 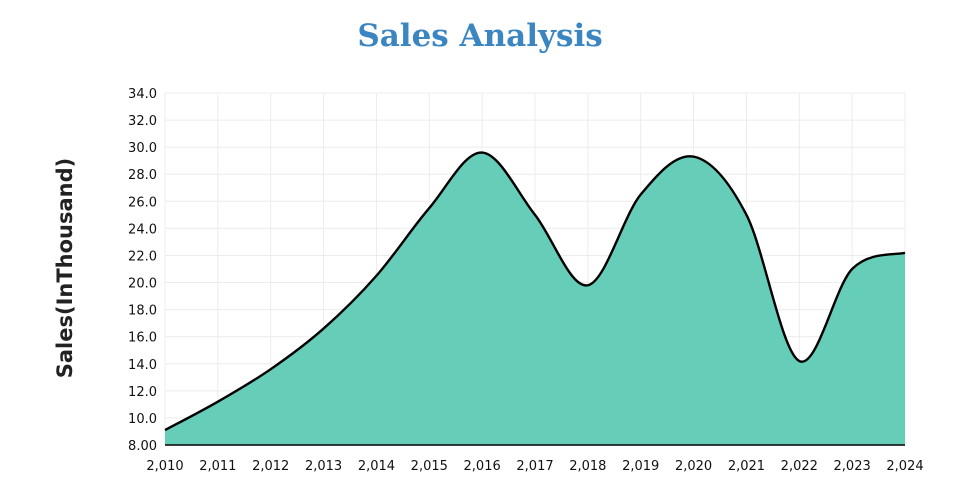 What do you see at coordinates (640, 466) in the screenshot?
I see `x-tick-label: 2,019` at bounding box center [640, 466].